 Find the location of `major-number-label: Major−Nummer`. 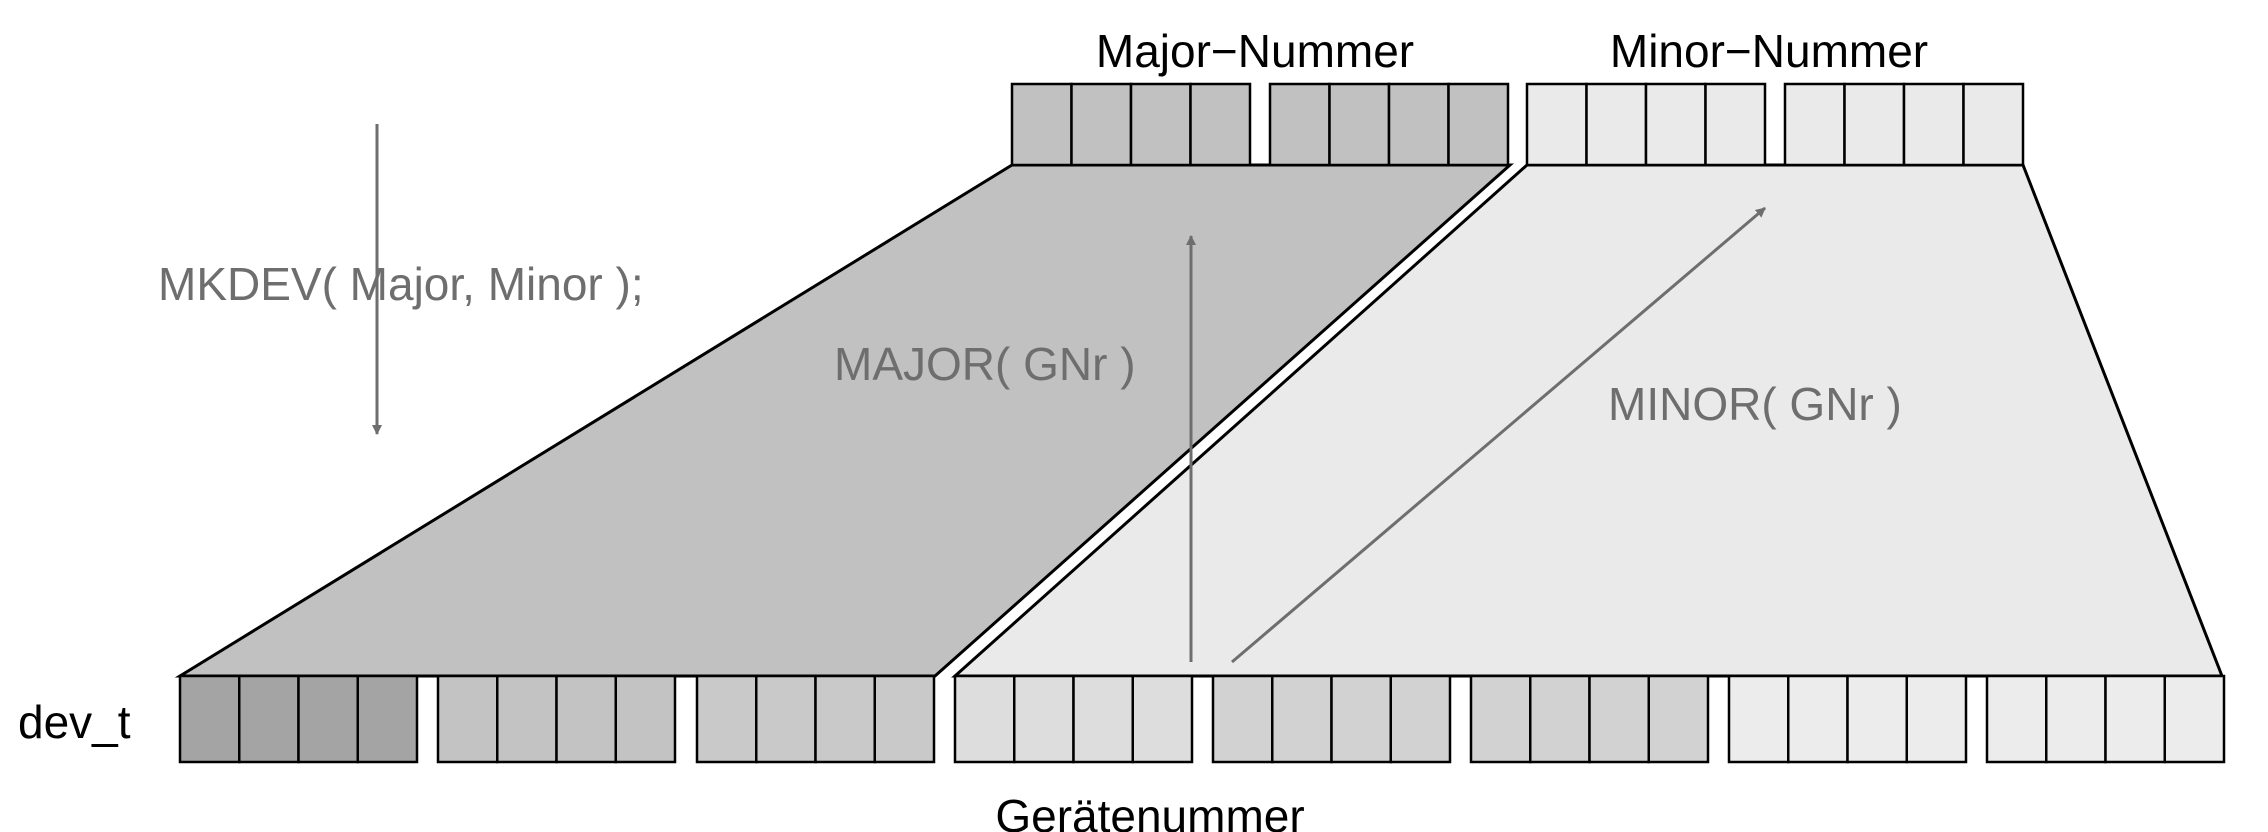

major-number-label: Major−Nummer is located at coordinates (1255, 51).